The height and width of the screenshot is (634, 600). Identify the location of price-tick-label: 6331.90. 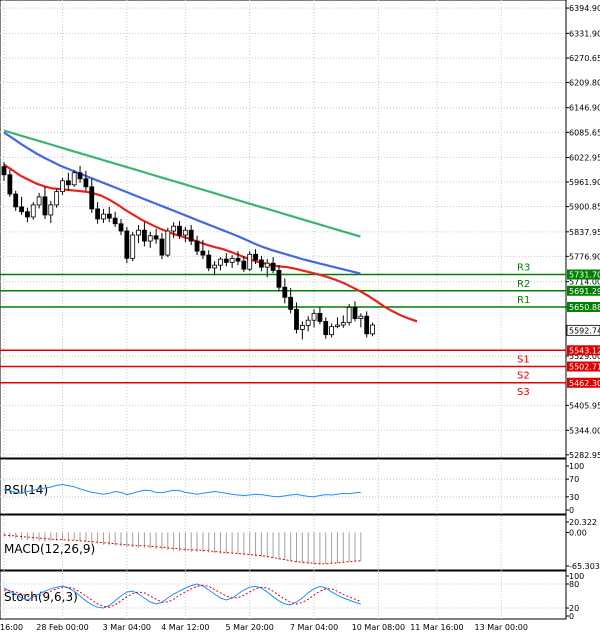
(584, 33).